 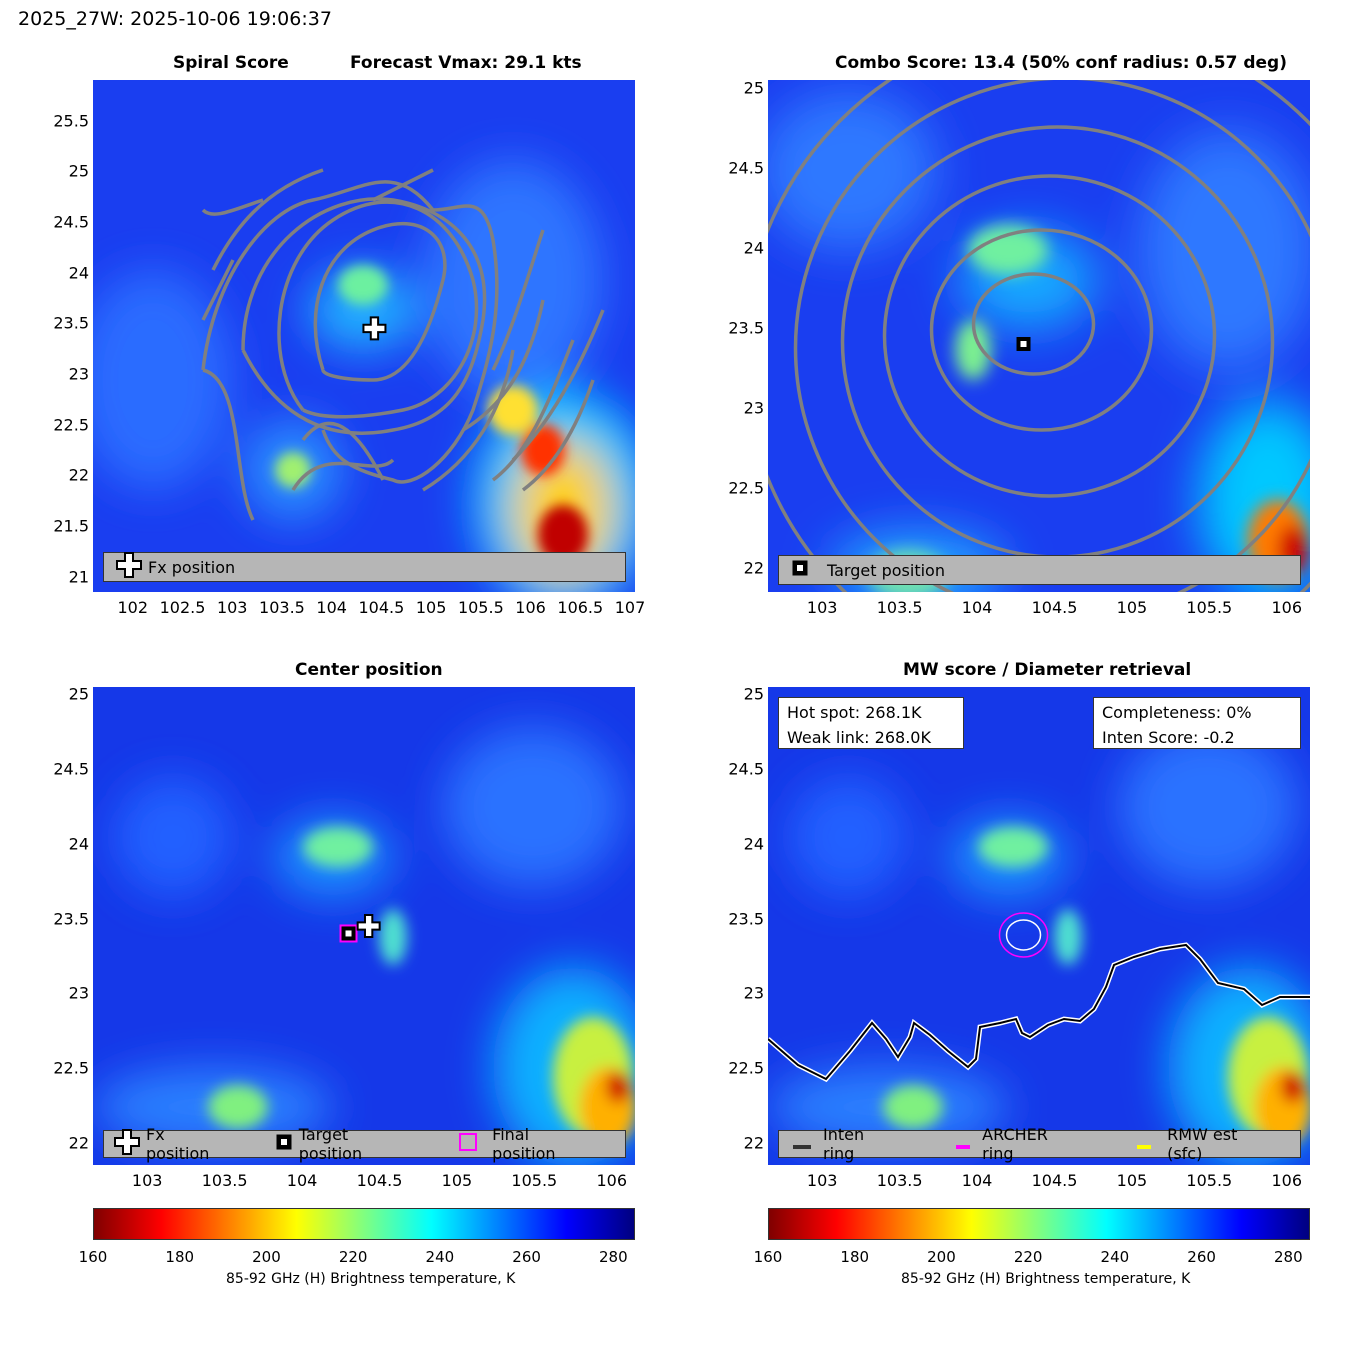 I want to click on legend-final-item: Final position, so click(x=527, y=1144).